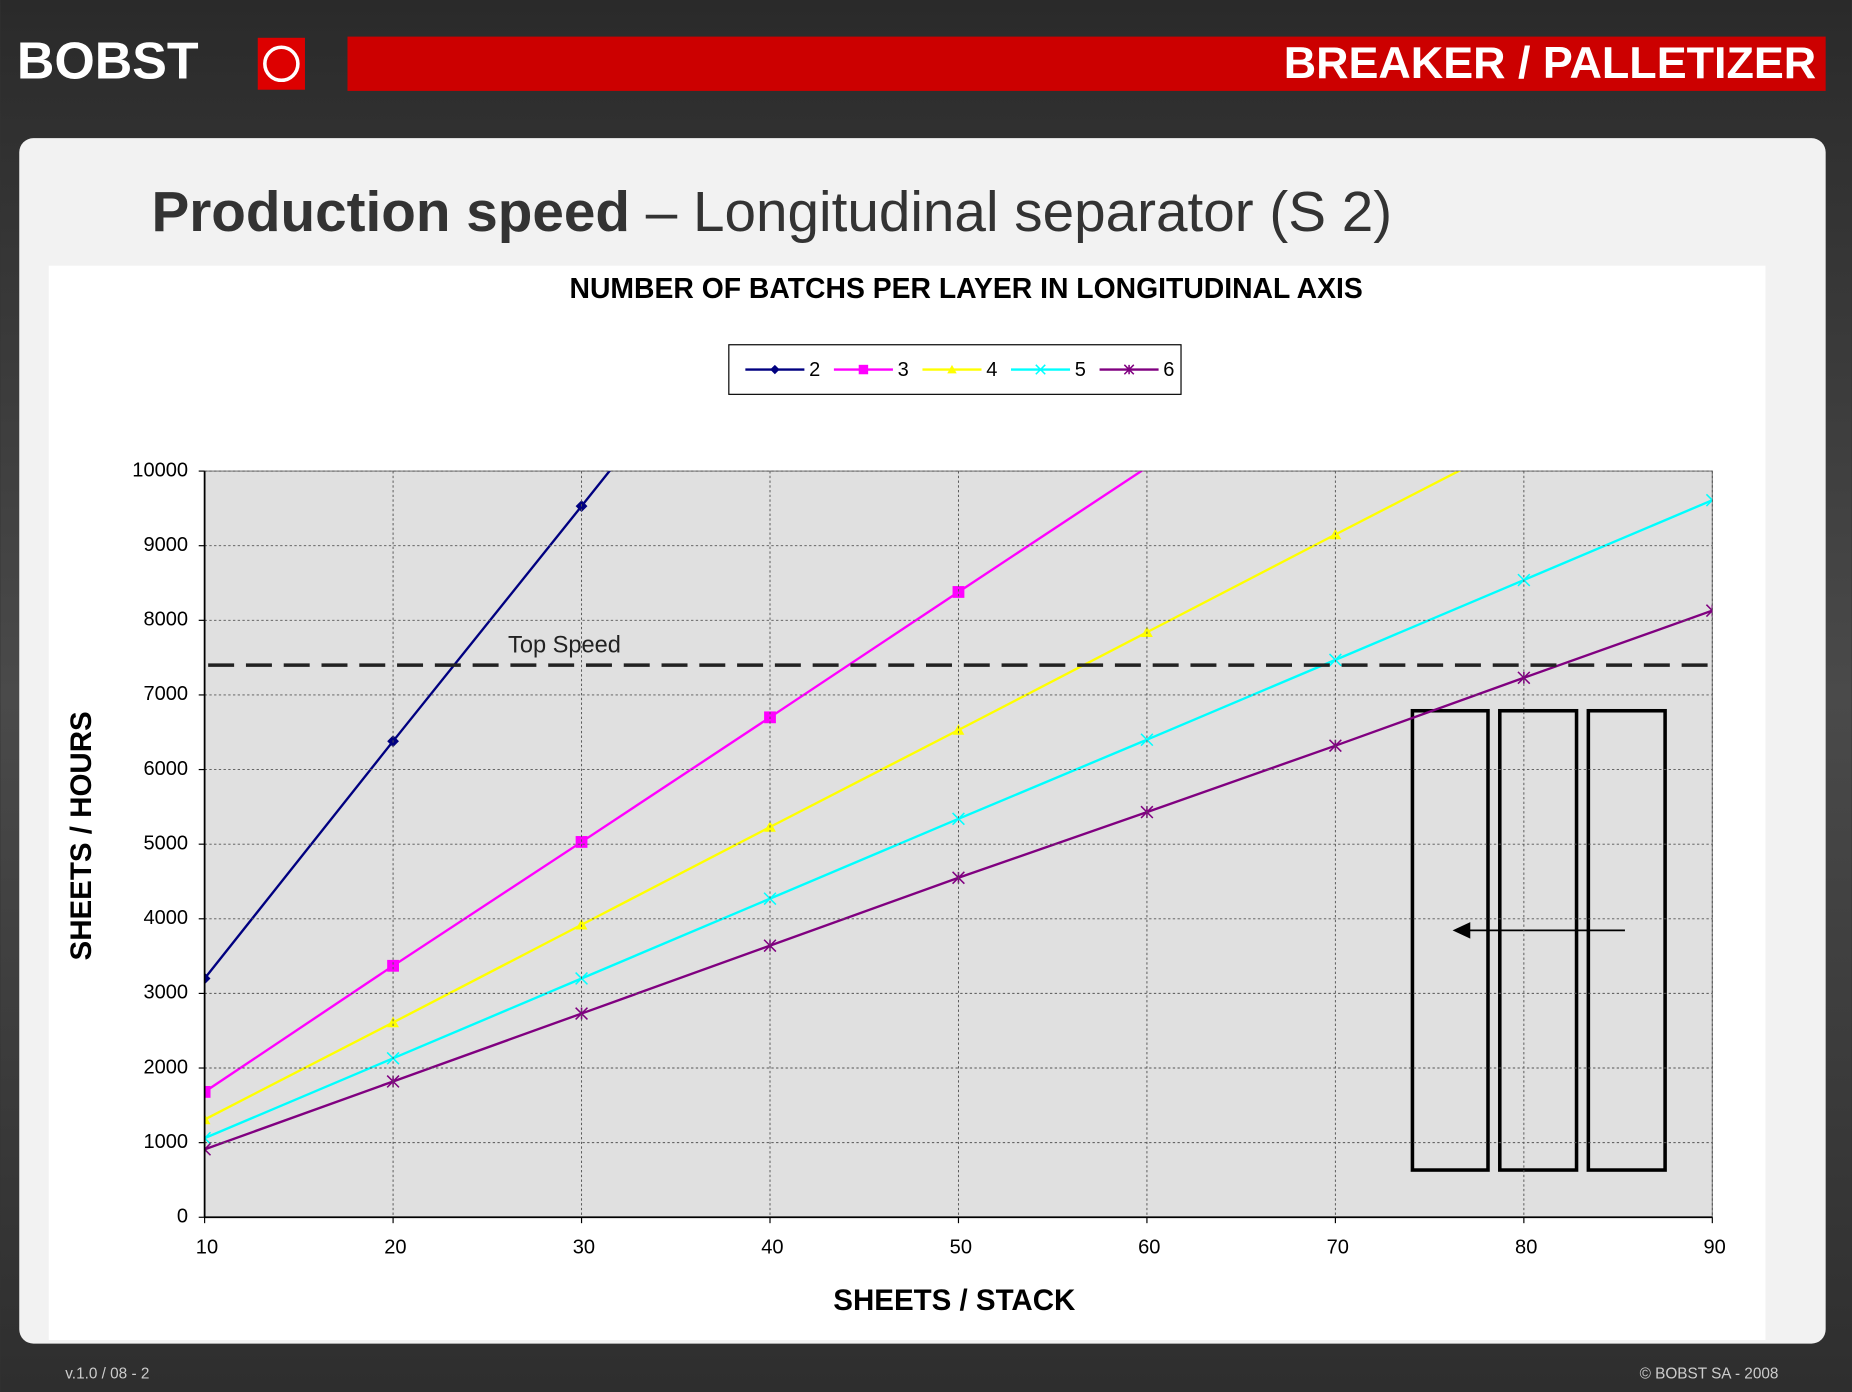 The image size is (1852, 1392). What do you see at coordinates (1019, 212) in the screenshot?
I see `slide-title-rest: – Longitudinal separator (S 2)` at bounding box center [1019, 212].